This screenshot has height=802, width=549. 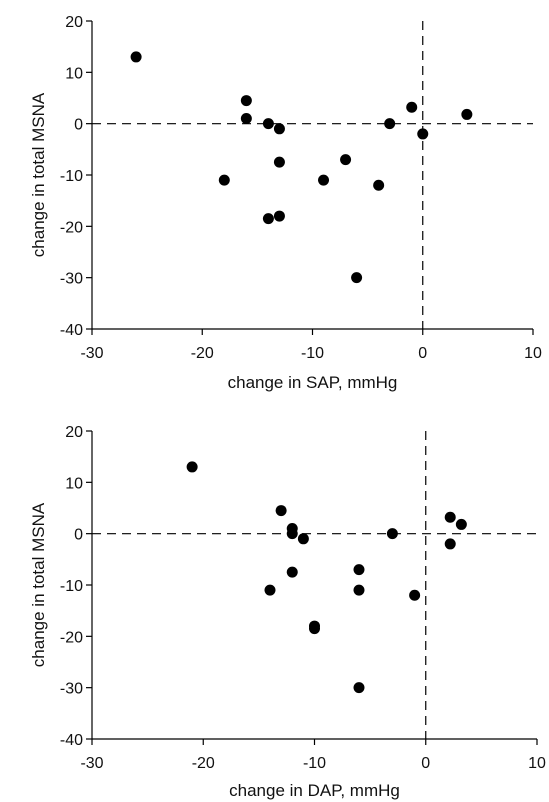 I want to click on x-axis-title: change in SAP, mmHg, so click(x=313, y=382).